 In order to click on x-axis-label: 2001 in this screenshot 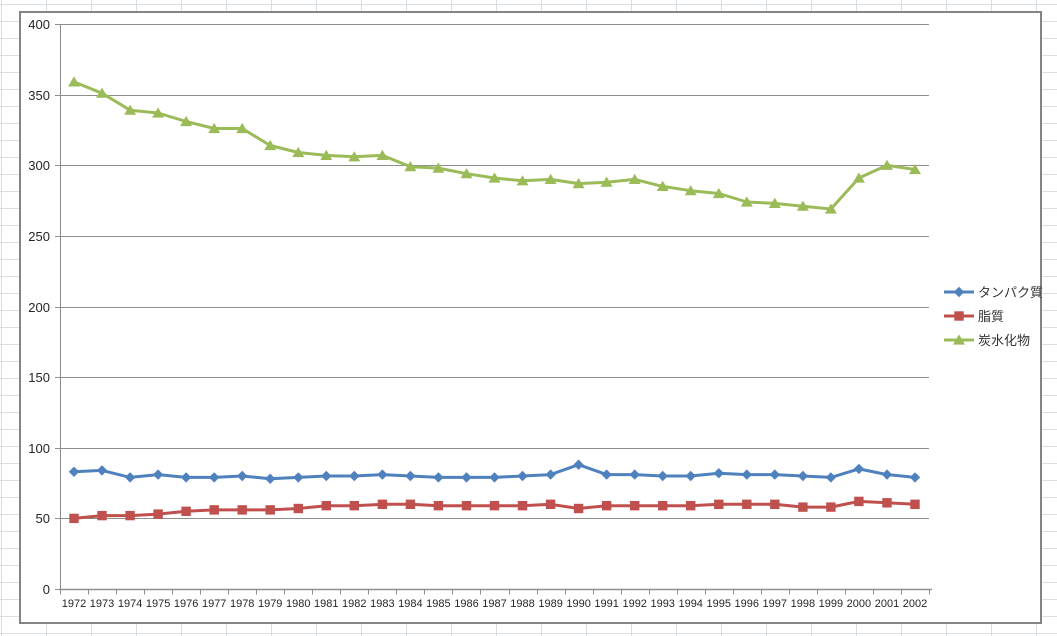, I will do `click(887, 604)`.